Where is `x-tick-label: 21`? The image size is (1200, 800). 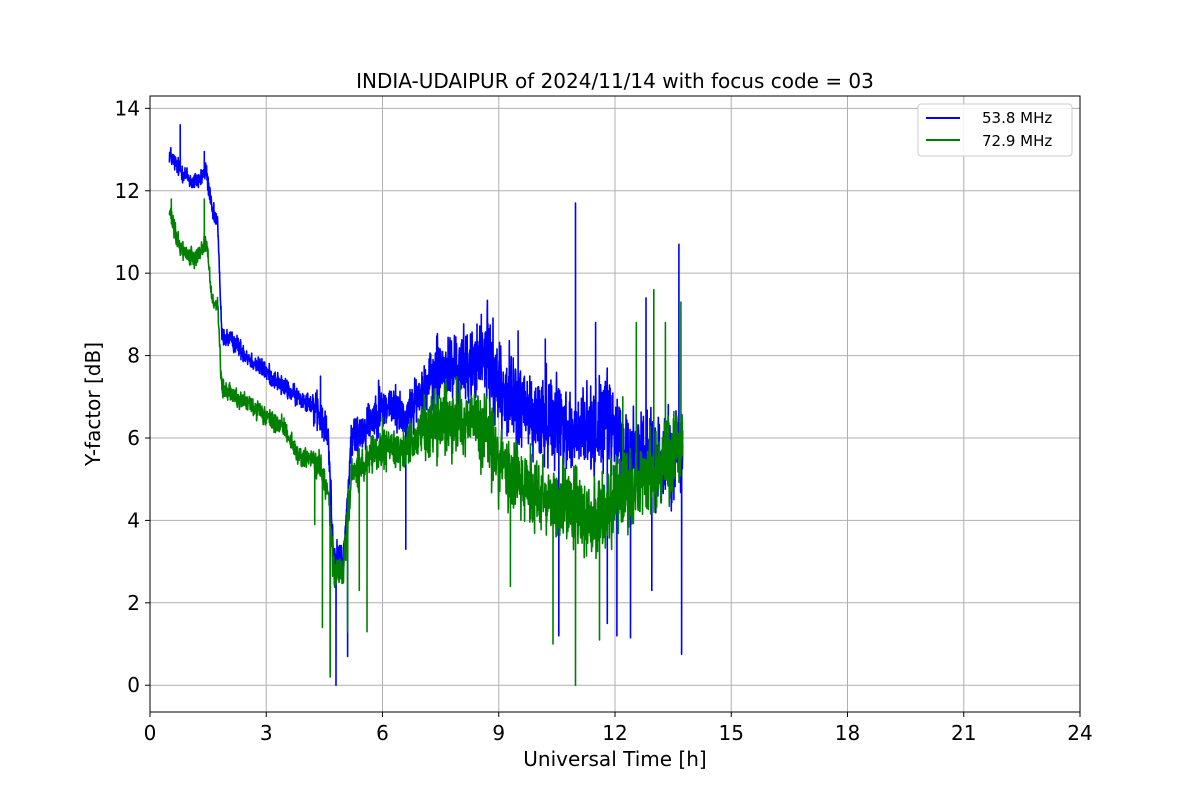
x-tick-label: 21 is located at coordinates (963, 733).